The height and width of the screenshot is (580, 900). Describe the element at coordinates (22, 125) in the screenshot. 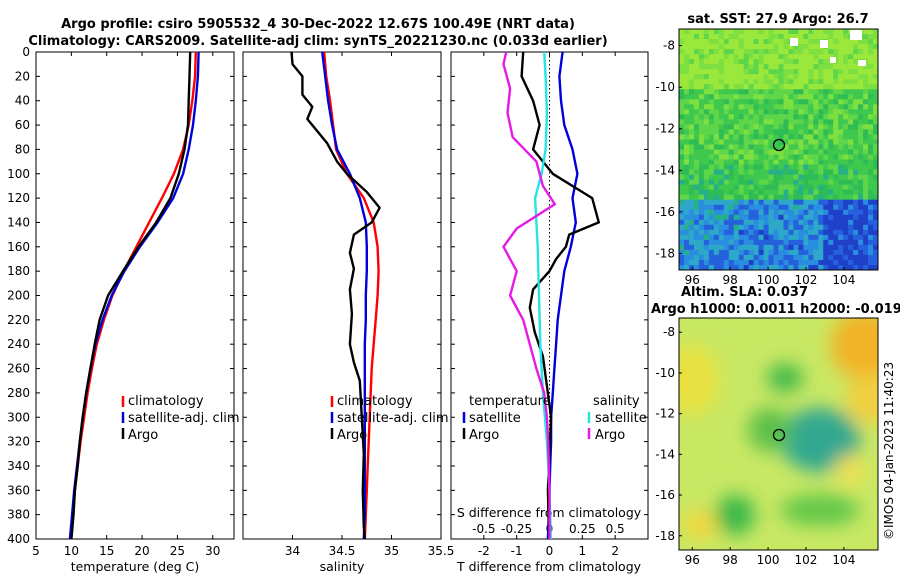

I see `depth-tick-label: 60` at that location.